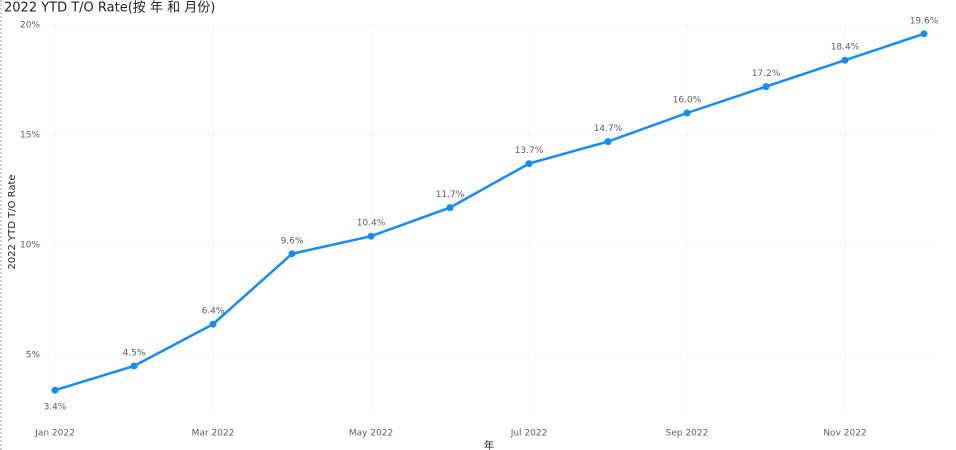 Image resolution: width=956 pixels, height=450 pixels. Describe the element at coordinates (134, 354) in the screenshot. I see `data-label: 4.5%` at that location.